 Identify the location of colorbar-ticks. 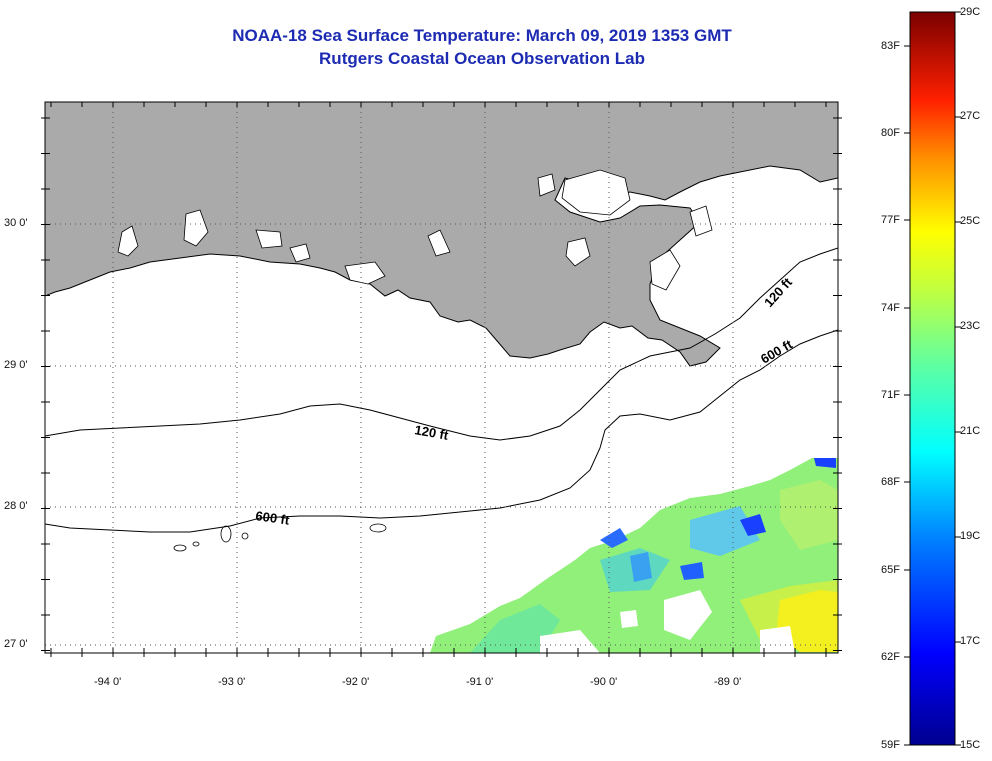
(932, 378).